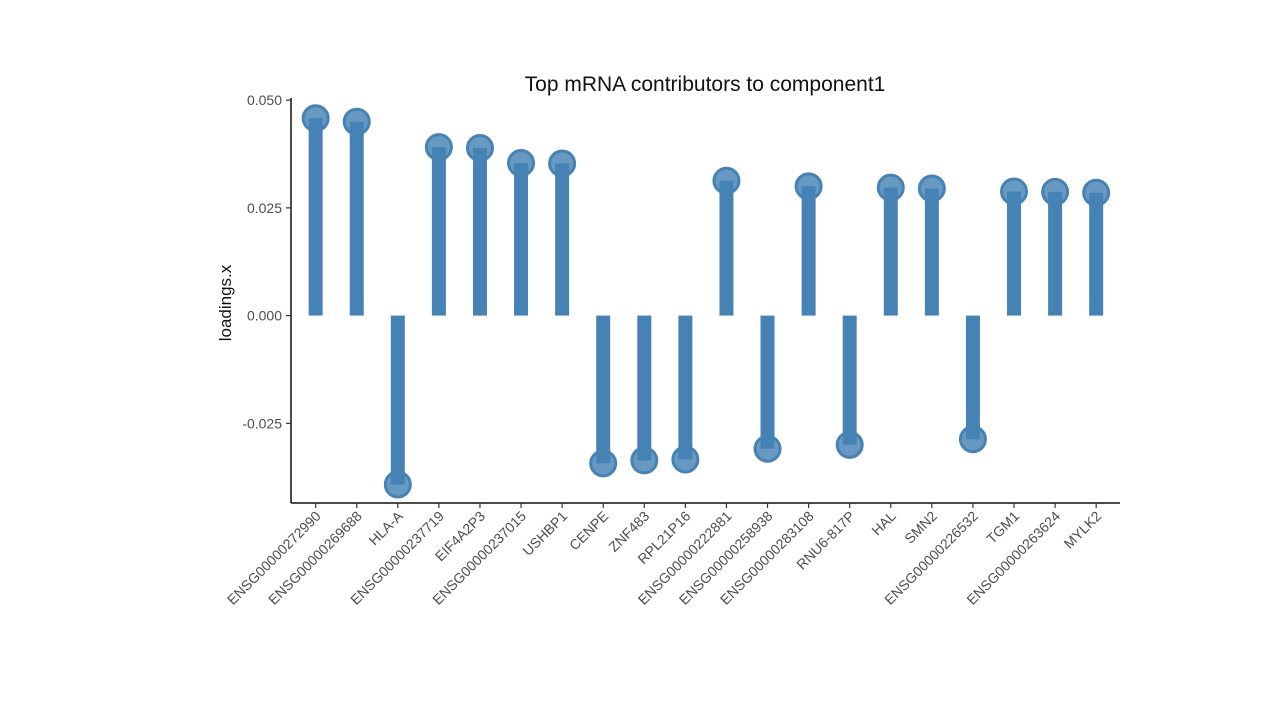  Describe the element at coordinates (266, 261) in the screenshot. I see `y-ticks: 0.050 0.025 0.000 -0.025` at that location.